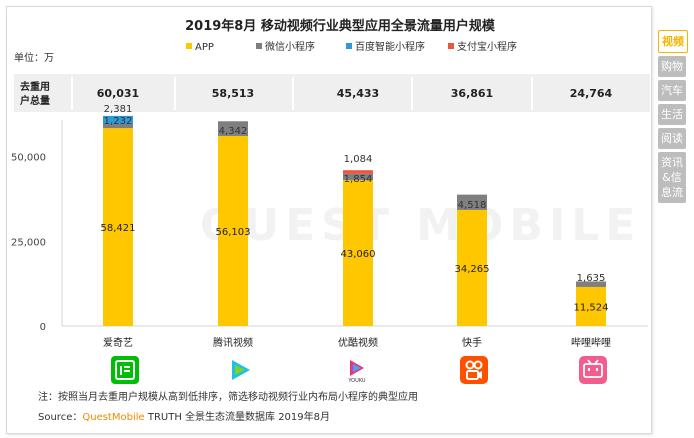 The image size is (694, 438). I want to click on value-label-app-3: 34,265, so click(472, 269).